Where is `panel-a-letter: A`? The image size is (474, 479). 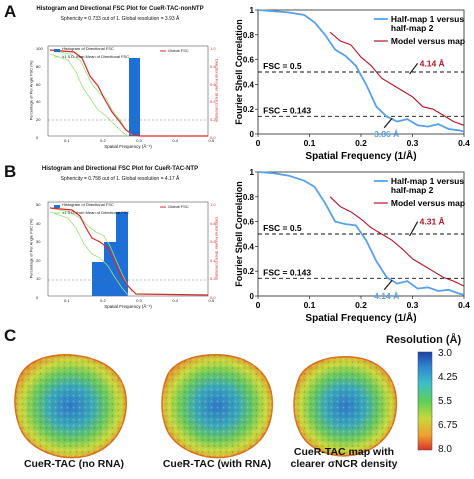 panel-a-letter: A is located at coordinates (10, 11).